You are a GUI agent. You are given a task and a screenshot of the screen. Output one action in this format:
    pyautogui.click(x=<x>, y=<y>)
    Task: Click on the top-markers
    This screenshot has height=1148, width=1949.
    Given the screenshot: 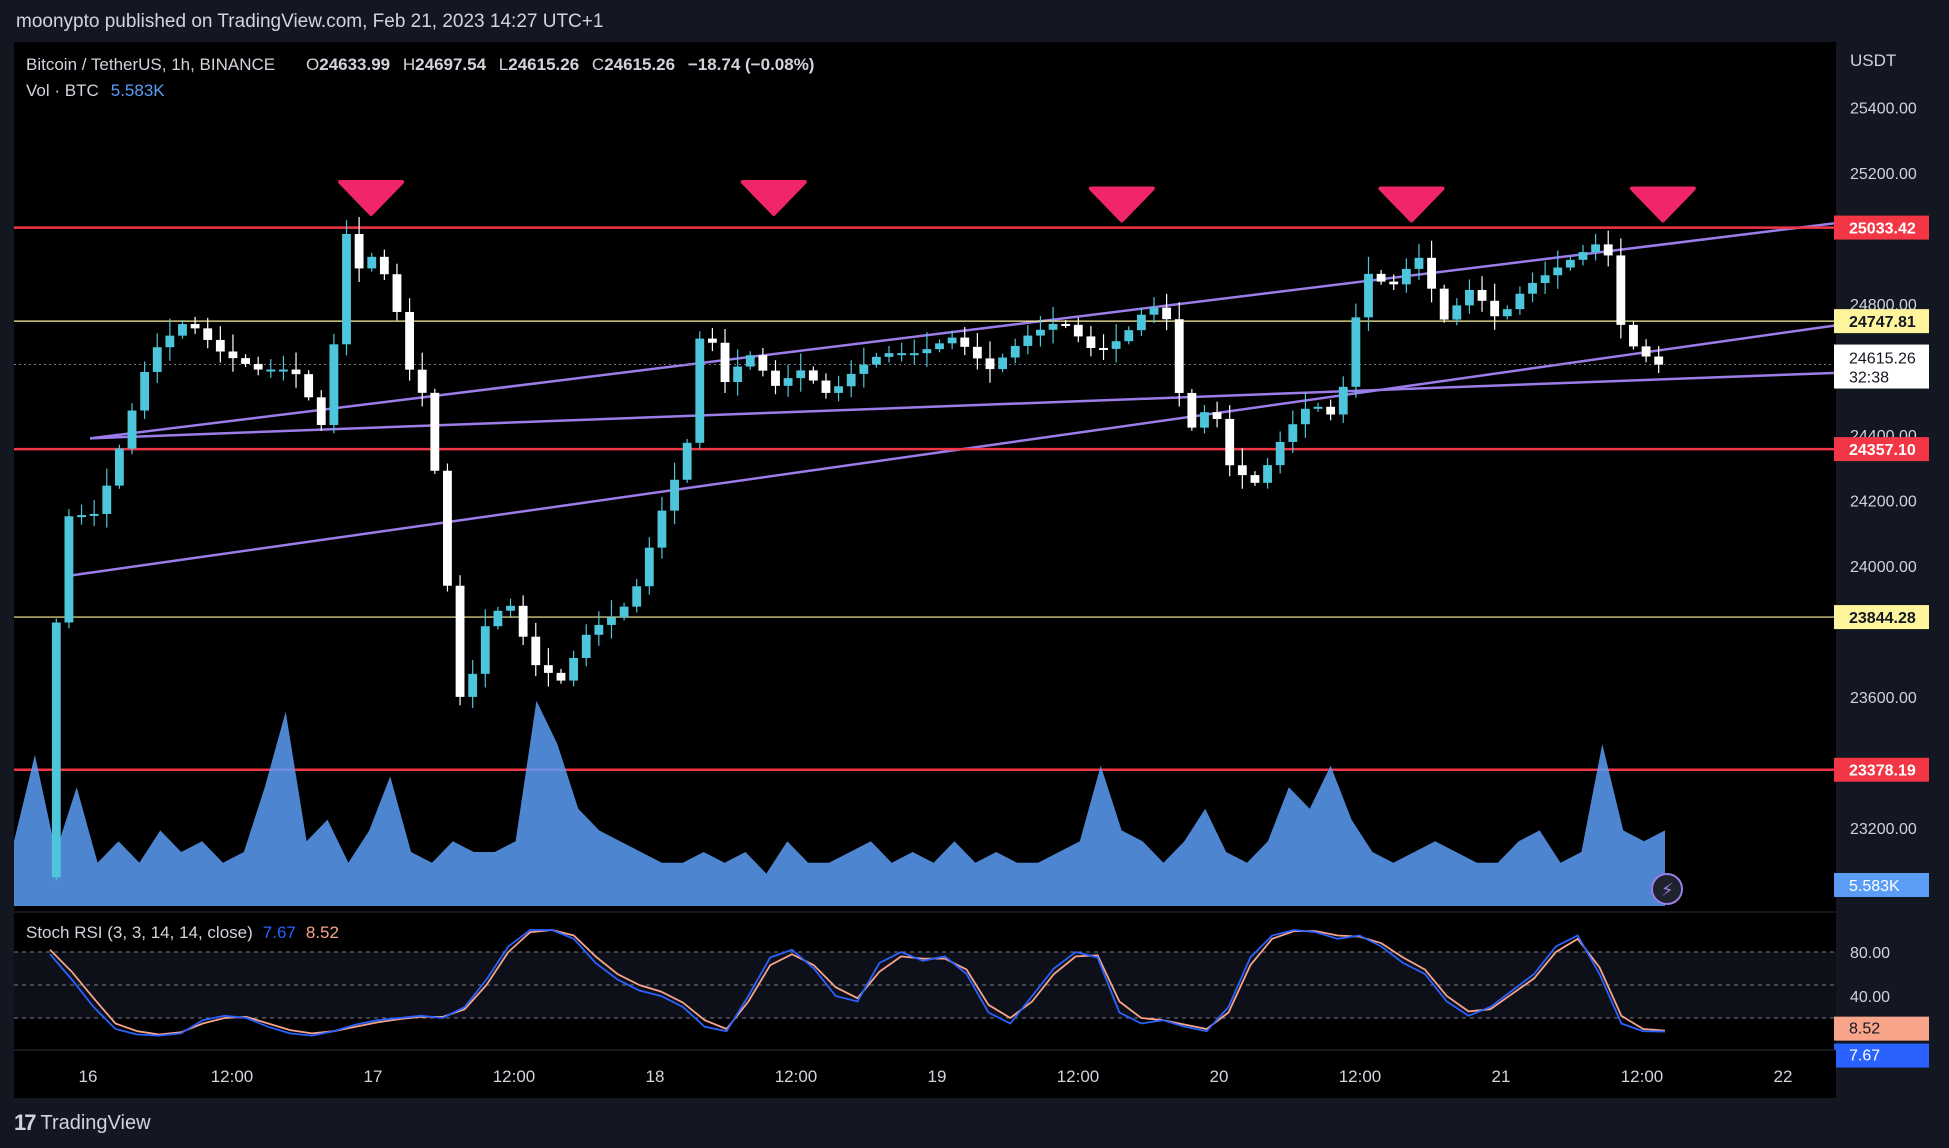 What is the action you would take?
    pyautogui.click(x=1017, y=201)
    